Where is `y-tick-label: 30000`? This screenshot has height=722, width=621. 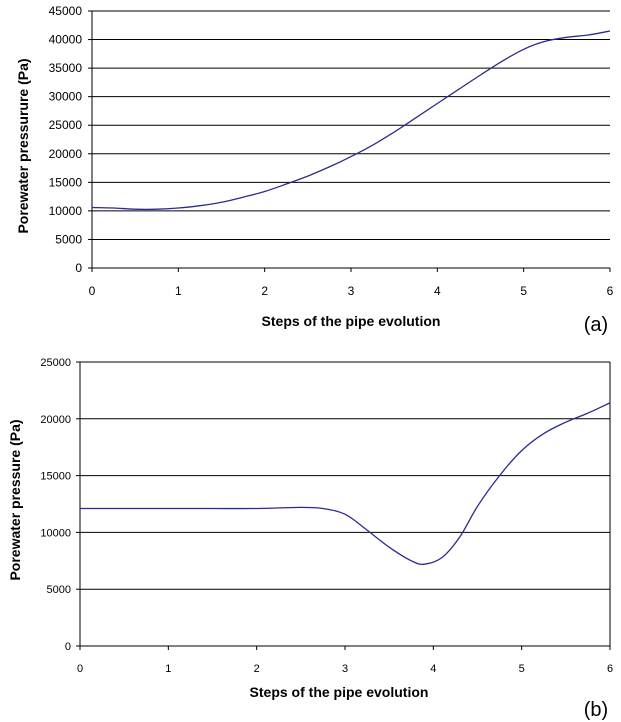
y-tick-label: 30000 is located at coordinates (66, 97).